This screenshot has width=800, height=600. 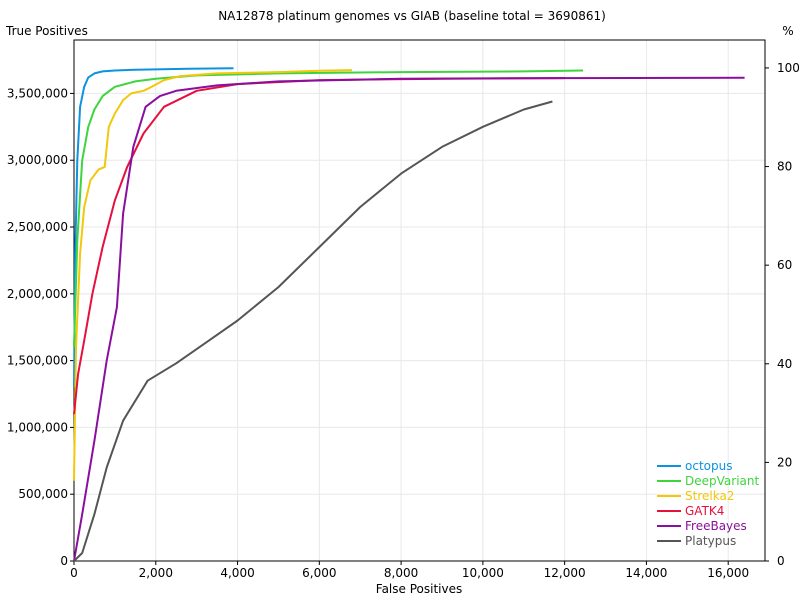 What do you see at coordinates (37, 361) in the screenshot?
I see `y-tick-label: 1,500,000` at bounding box center [37, 361].